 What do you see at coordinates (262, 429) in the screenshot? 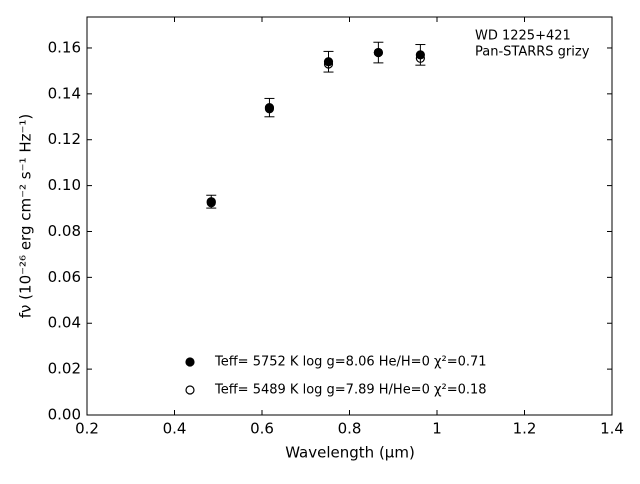
I see `x-tick-label: 0.6` at bounding box center [262, 429].